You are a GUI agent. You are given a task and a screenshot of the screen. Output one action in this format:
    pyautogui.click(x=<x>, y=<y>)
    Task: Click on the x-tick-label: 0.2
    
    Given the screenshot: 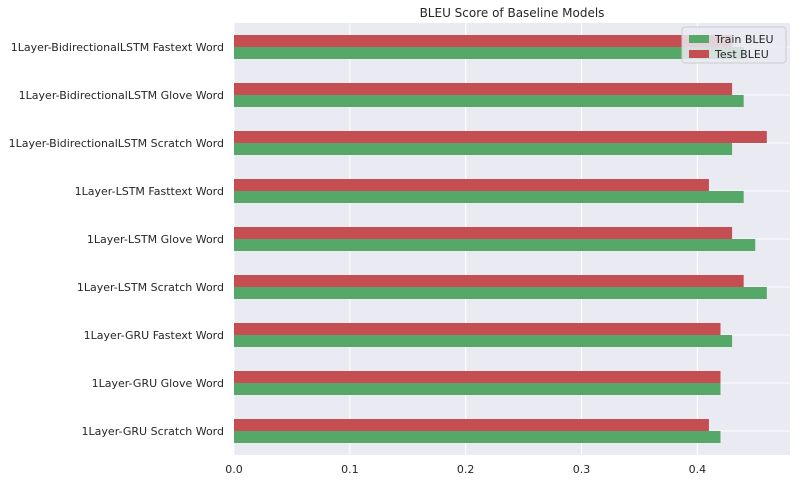 What is the action you would take?
    pyautogui.click(x=466, y=469)
    